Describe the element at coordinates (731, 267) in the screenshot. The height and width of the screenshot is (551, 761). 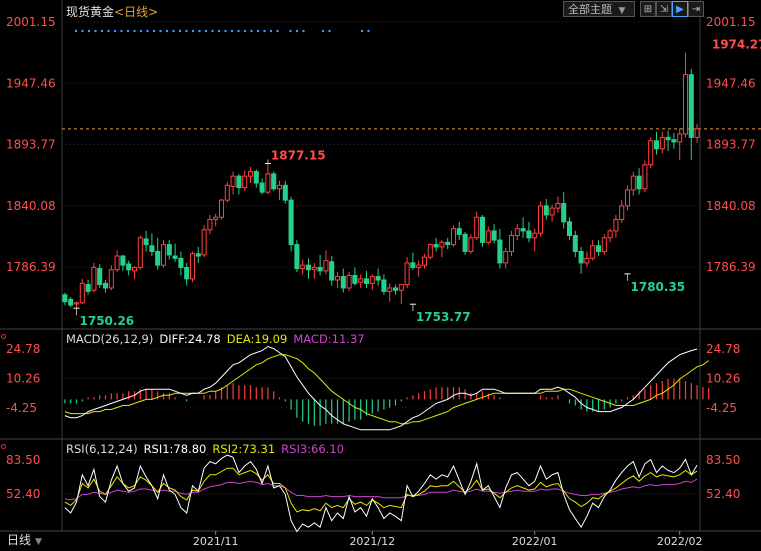
I see `price-axis-label-right: 1786.39` at that location.